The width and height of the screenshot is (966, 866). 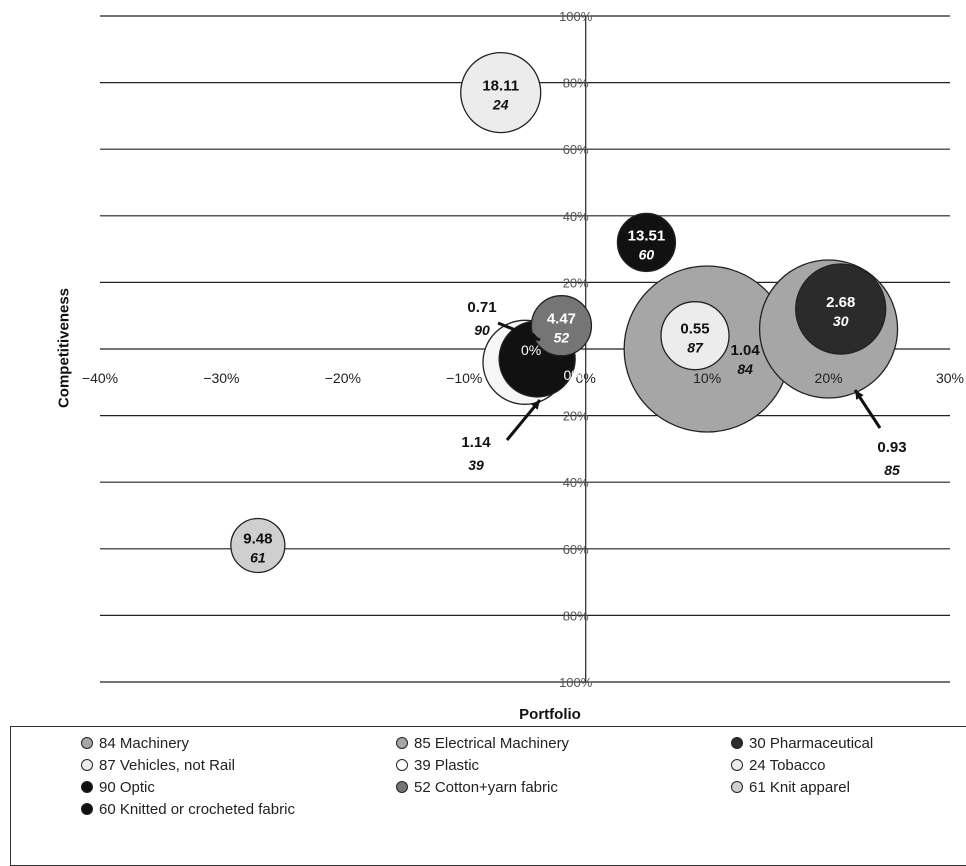 What do you see at coordinates (891, 447) in the screenshot?
I see `callout-value-85: 0.93` at bounding box center [891, 447].